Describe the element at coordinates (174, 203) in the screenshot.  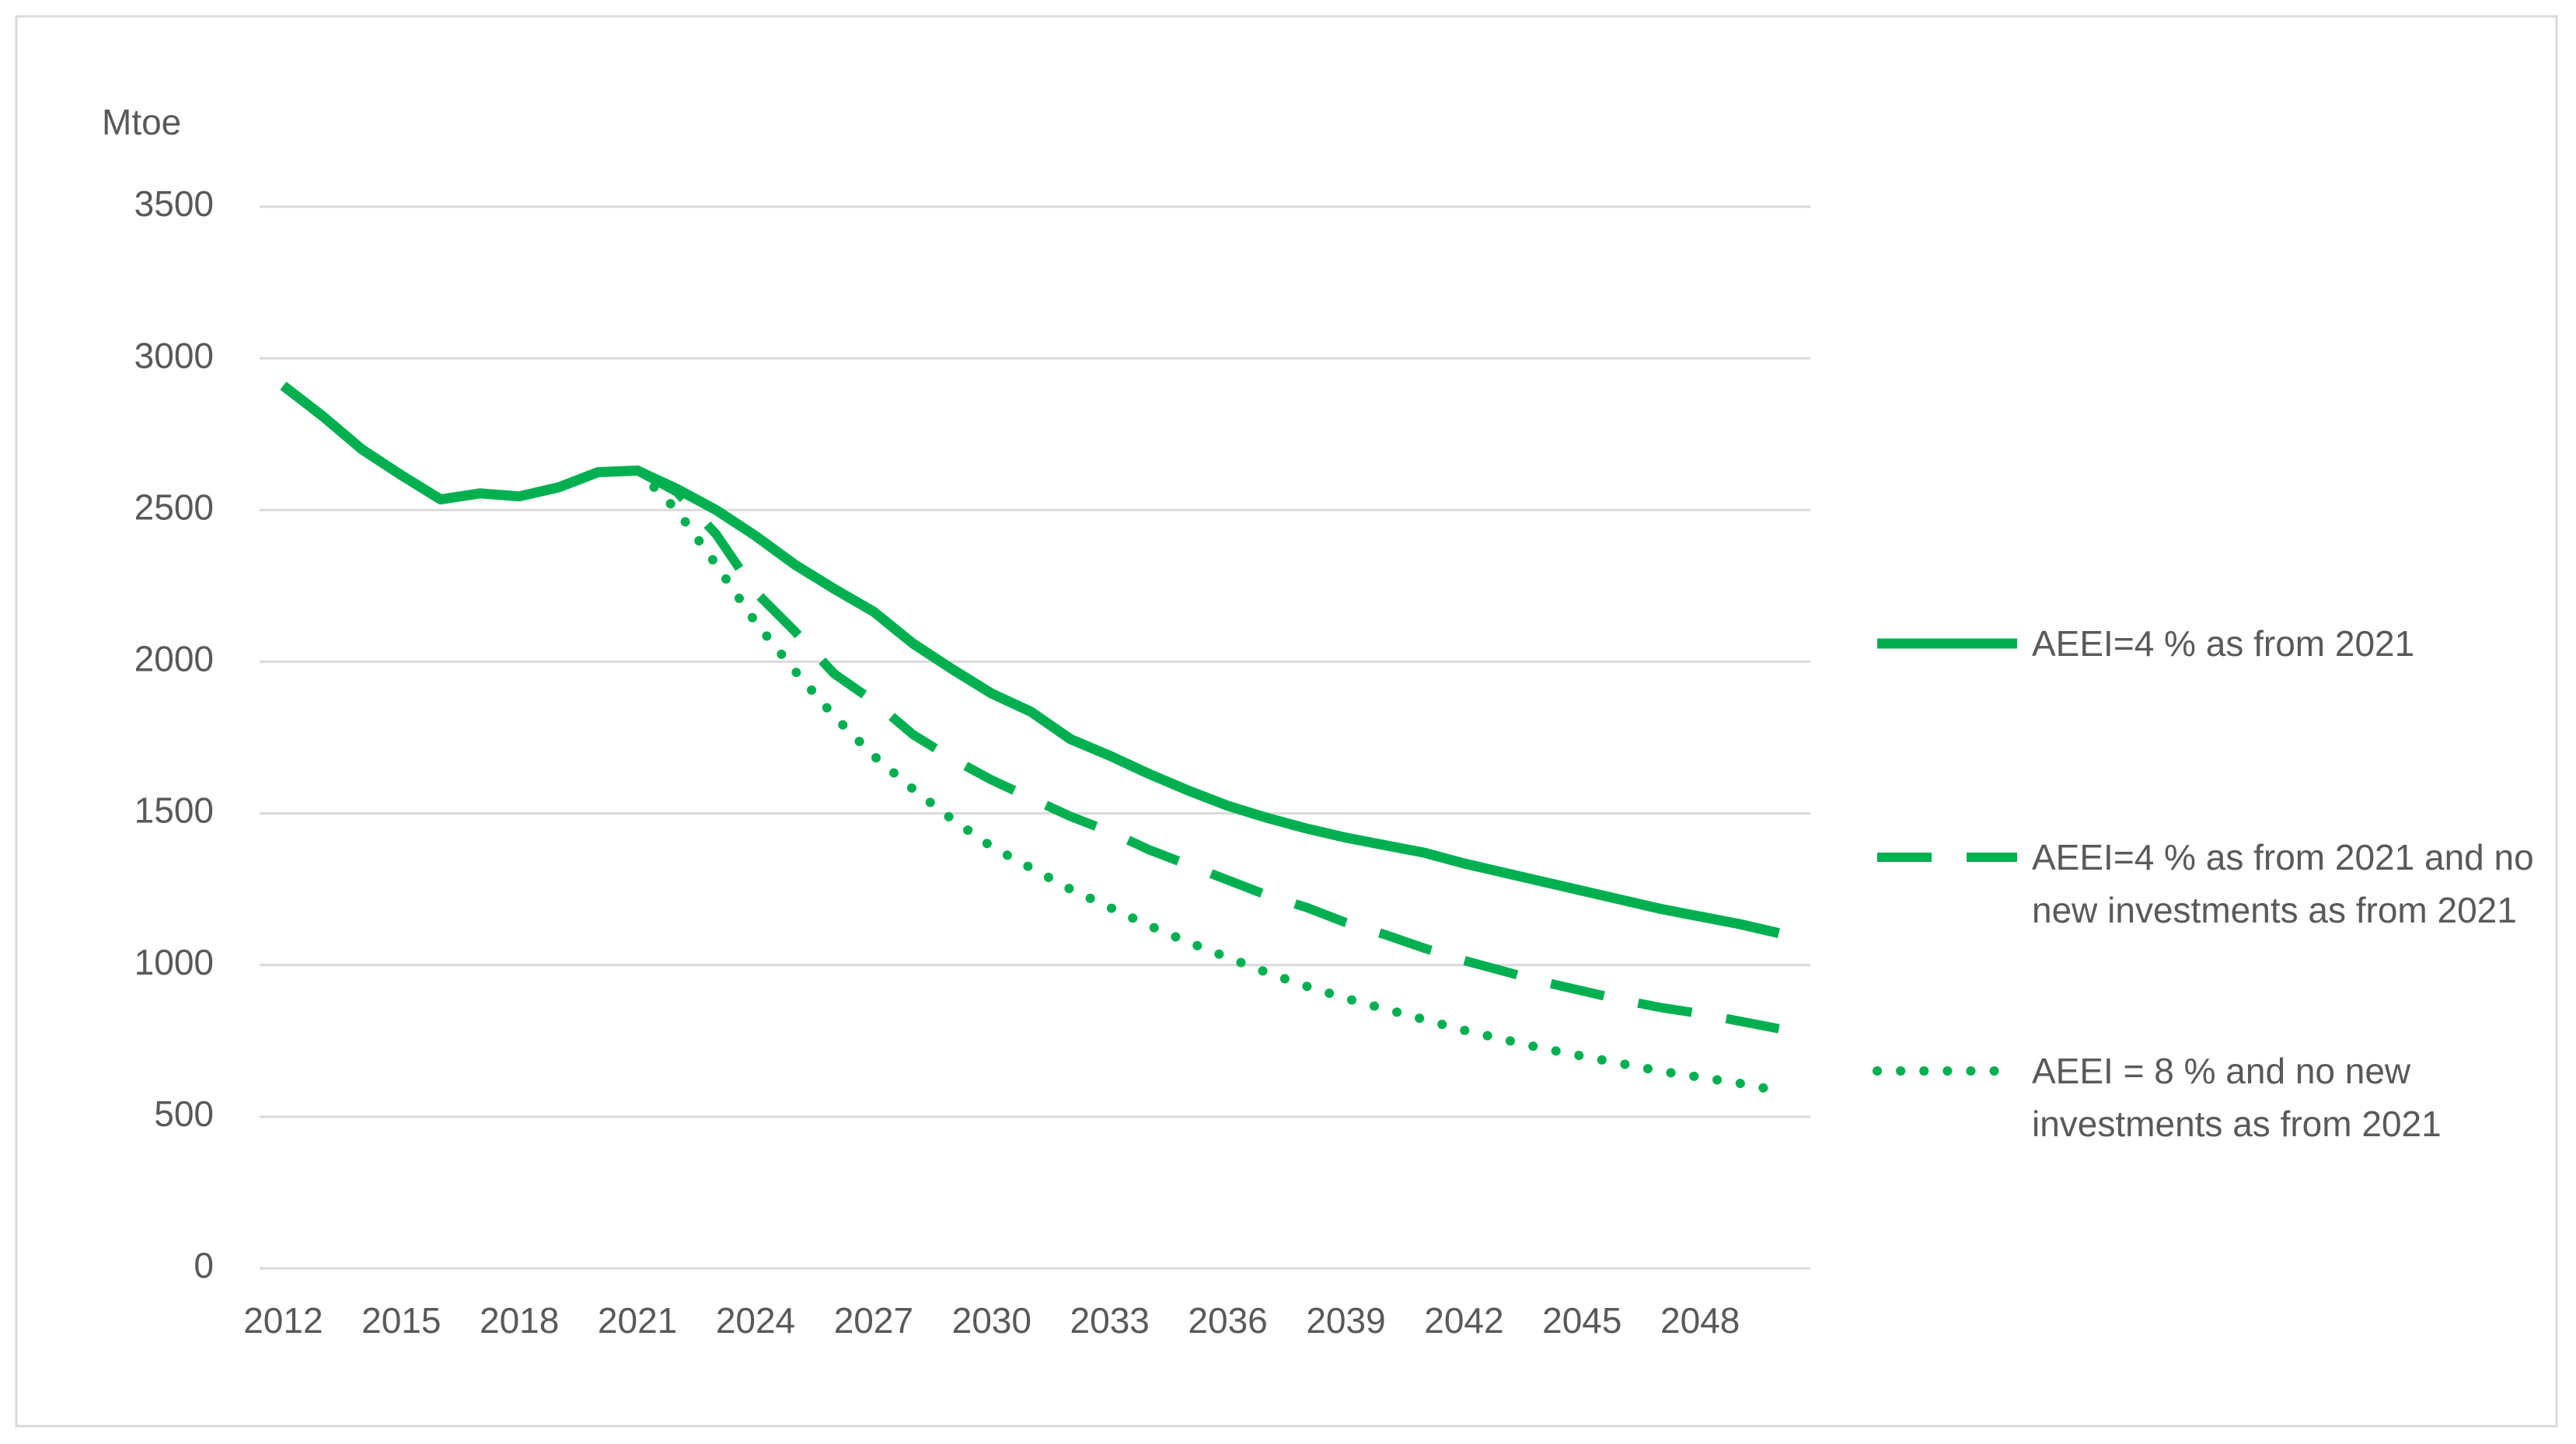
I see `y-tick-label: 3500` at that location.